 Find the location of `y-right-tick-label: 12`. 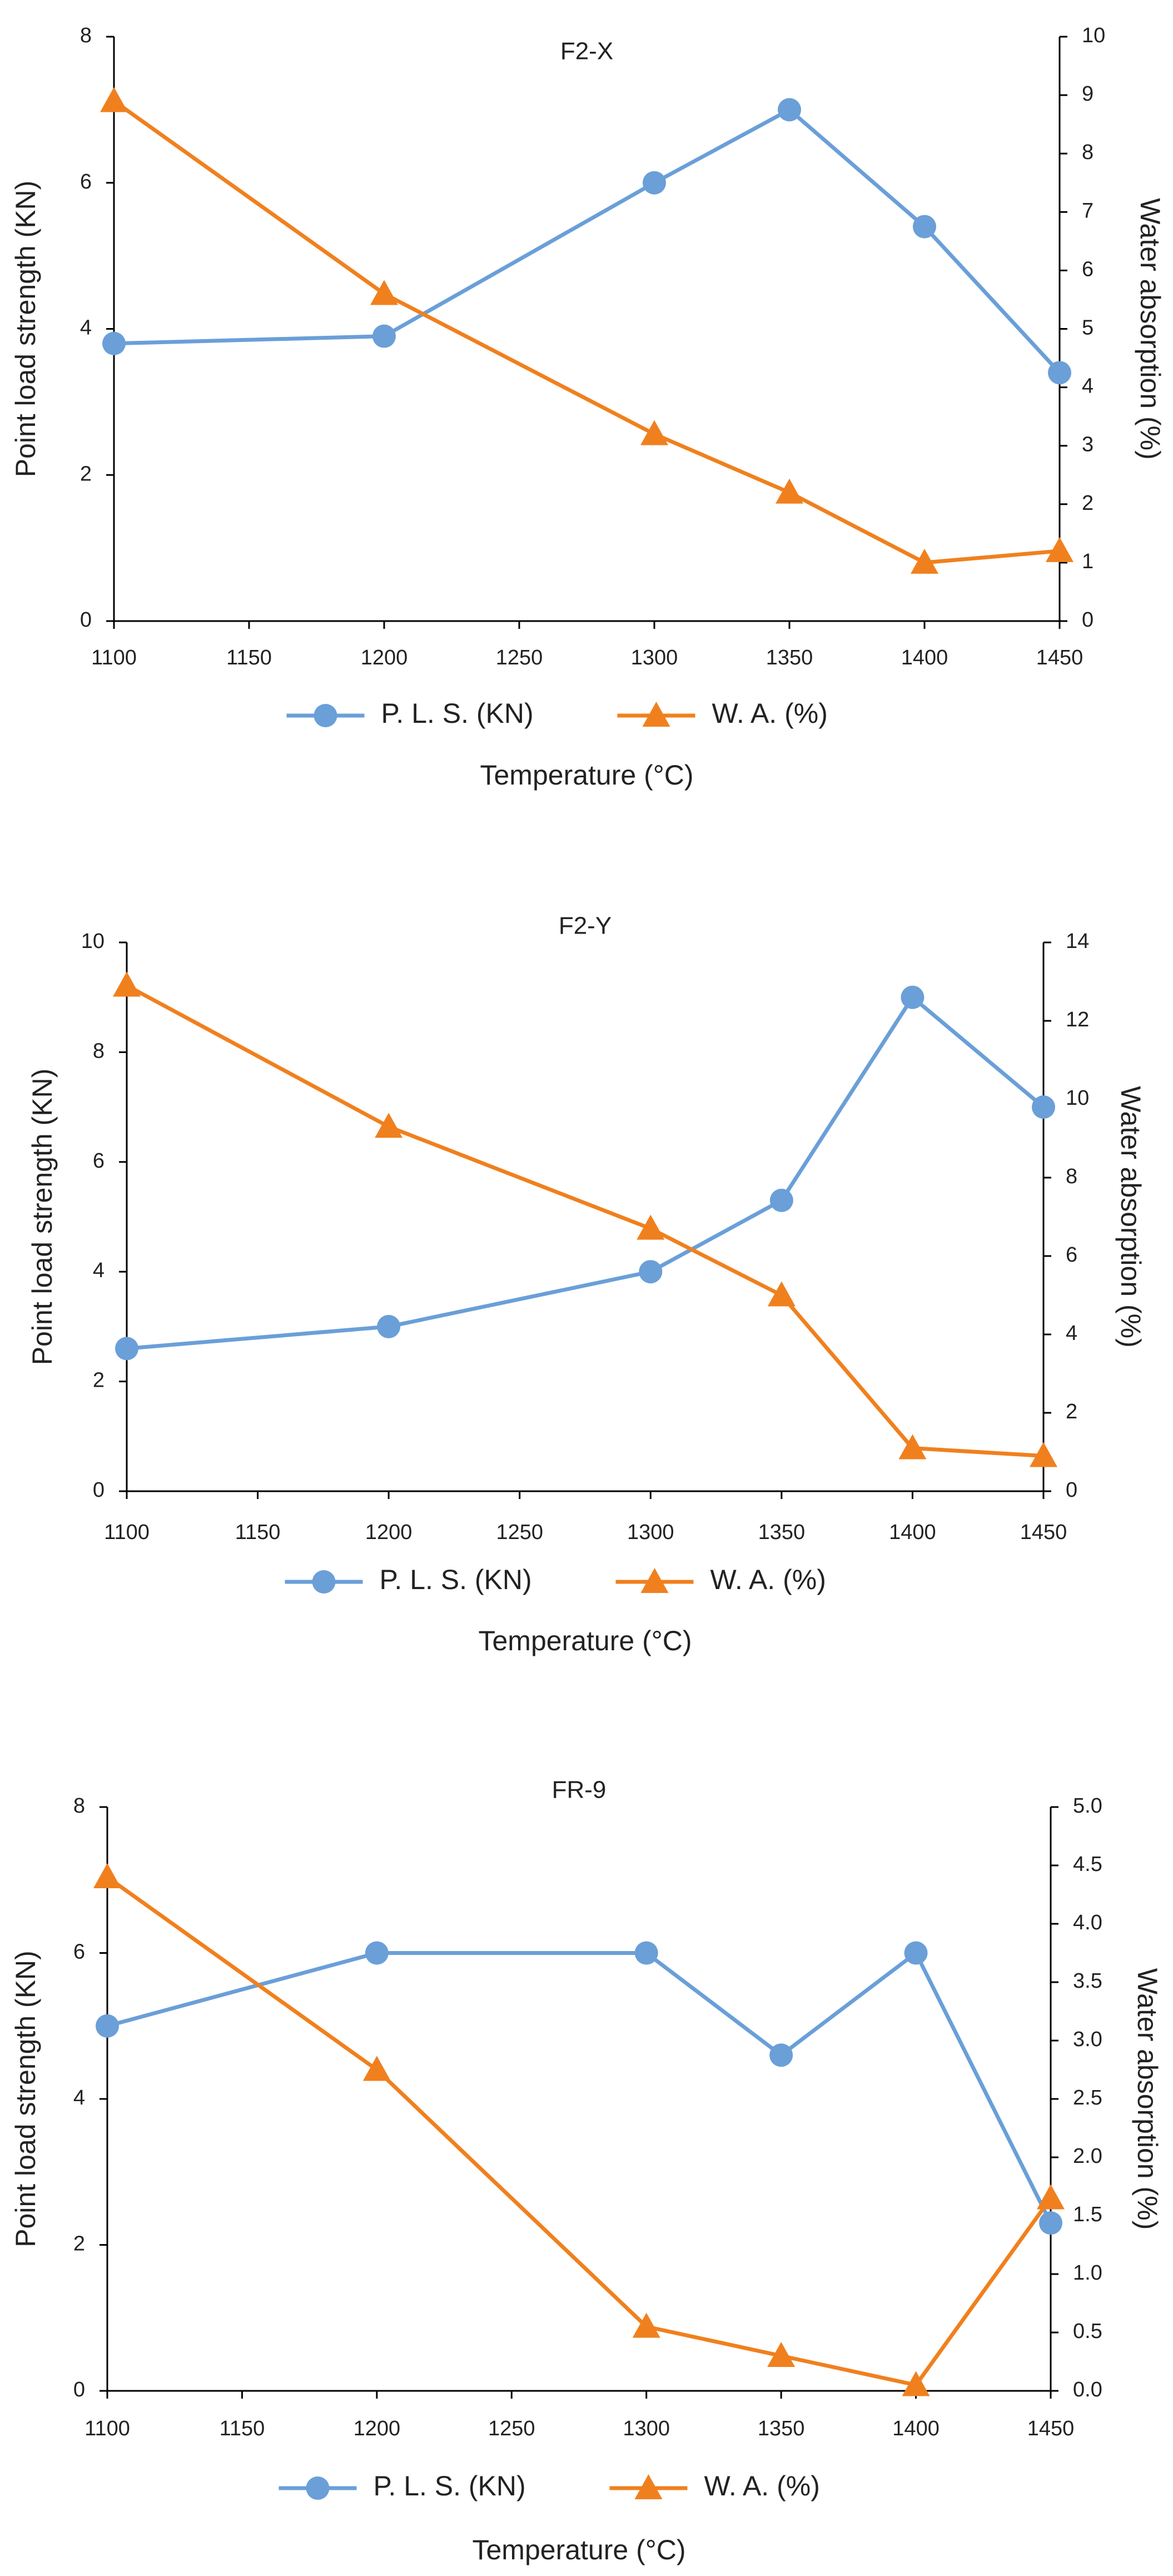

y-right-tick-label: 12 is located at coordinates (1077, 1019).